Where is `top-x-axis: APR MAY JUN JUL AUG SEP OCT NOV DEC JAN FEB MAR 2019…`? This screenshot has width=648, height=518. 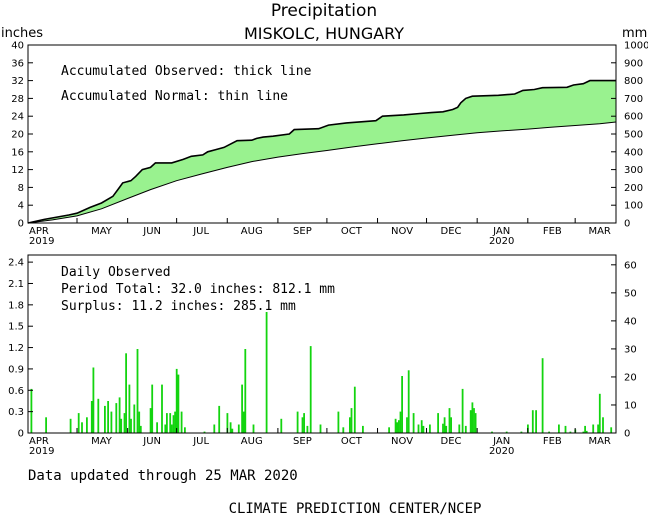
top-x-axis: APR MAY JUN JUL AUG SEP OCT NOV DEC JAN FEB MAR 2019… is located at coordinates (319, 232).